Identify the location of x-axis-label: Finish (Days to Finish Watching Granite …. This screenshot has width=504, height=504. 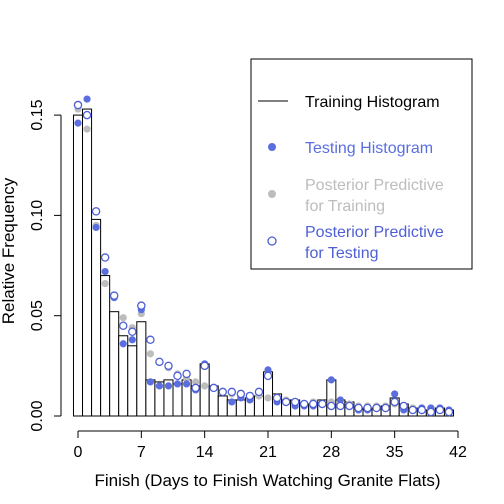
(267, 480).